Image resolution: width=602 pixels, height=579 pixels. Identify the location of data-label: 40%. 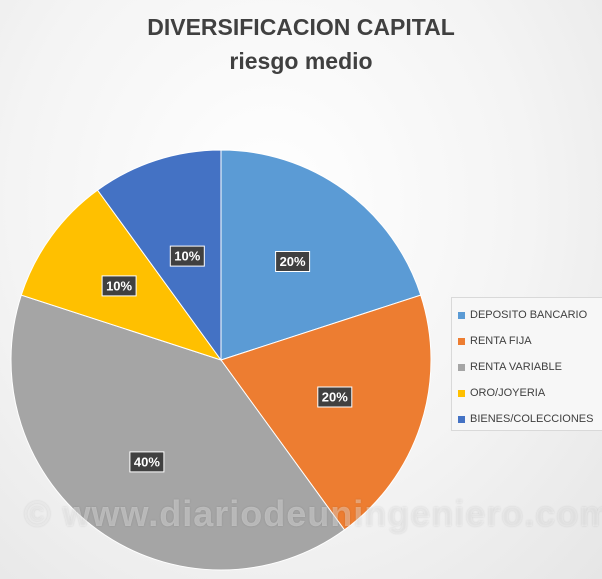
(147, 461).